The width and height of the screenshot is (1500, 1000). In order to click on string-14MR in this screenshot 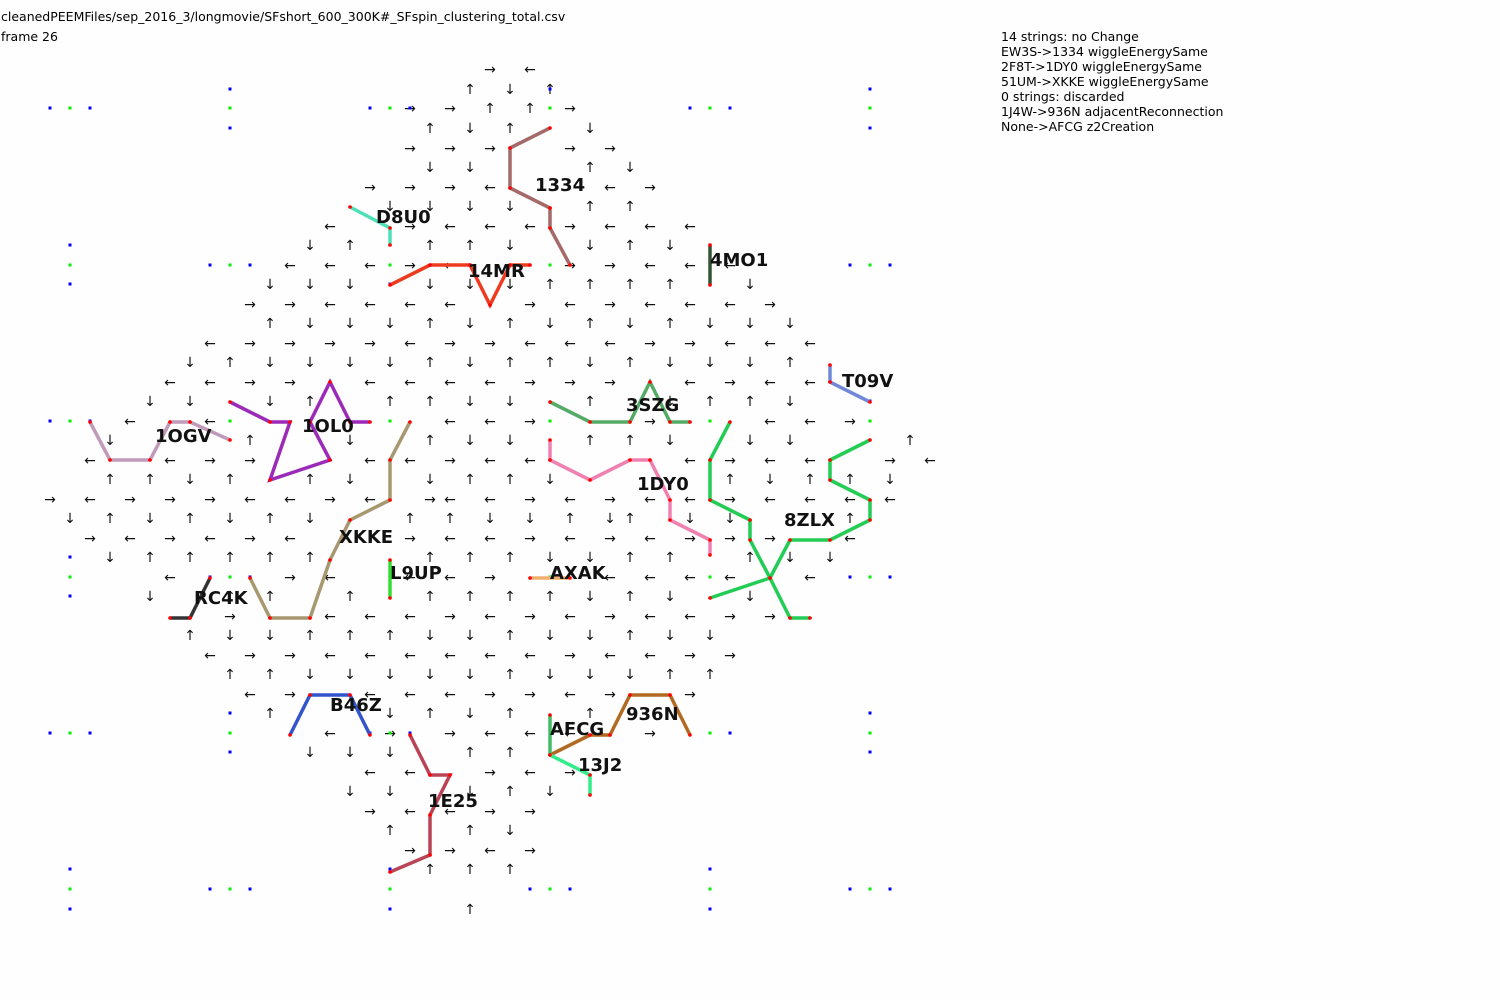, I will do `click(459, 286)`.